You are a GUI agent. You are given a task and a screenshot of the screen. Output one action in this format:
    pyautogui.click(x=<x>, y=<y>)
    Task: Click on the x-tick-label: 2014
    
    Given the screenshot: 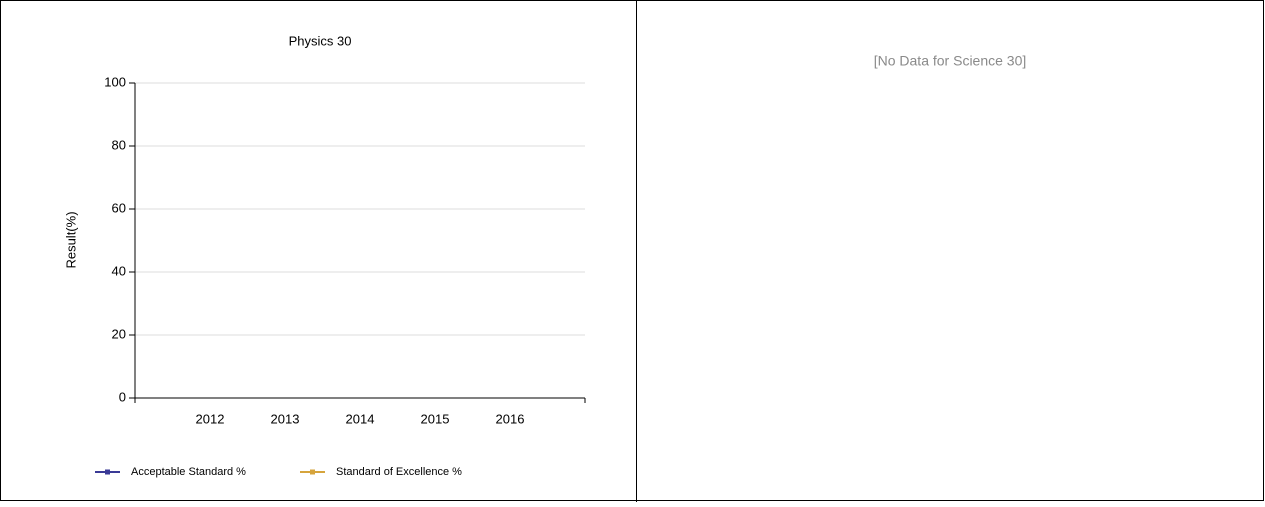 What is the action you would take?
    pyautogui.click(x=360, y=418)
    